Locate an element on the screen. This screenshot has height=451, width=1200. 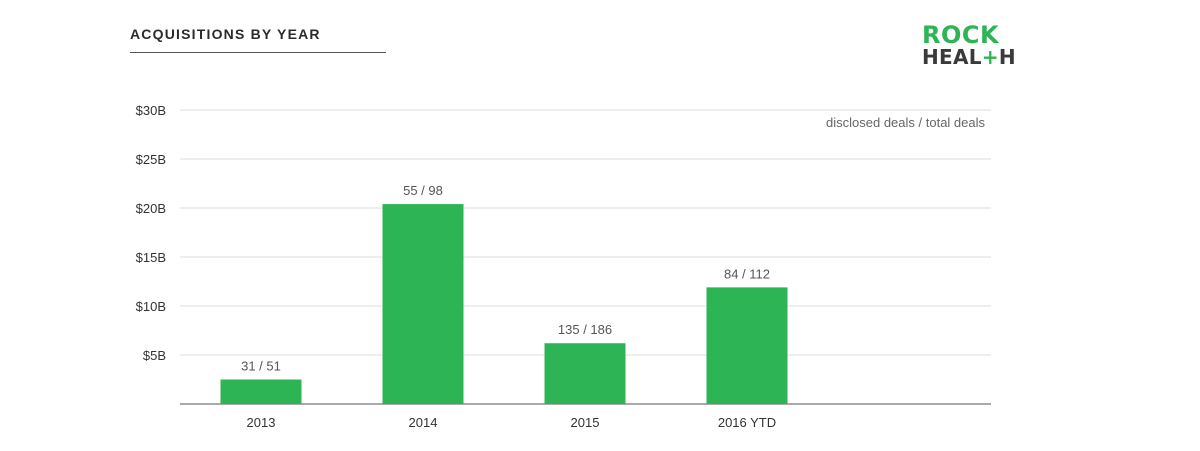
x-category-label: 2015 is located at coordinates (585, 422).